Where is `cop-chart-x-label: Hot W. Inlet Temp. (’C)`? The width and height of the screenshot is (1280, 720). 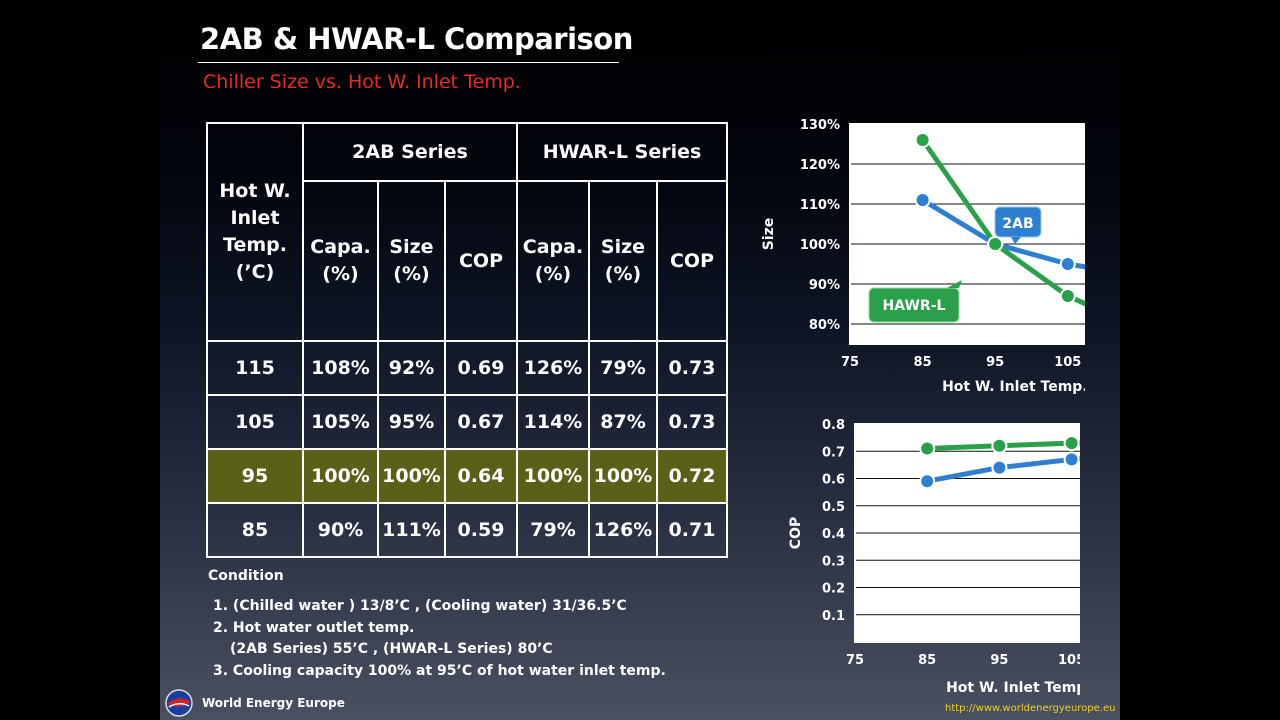 cop-chart-x-label: Hot W. Inlet Temp. (’C) is located at coordinates (1013, 688).